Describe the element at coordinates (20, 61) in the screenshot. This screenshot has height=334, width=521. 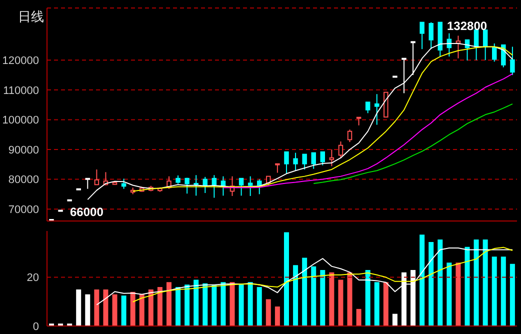
I see `y-tick-label: 120000` at that location.